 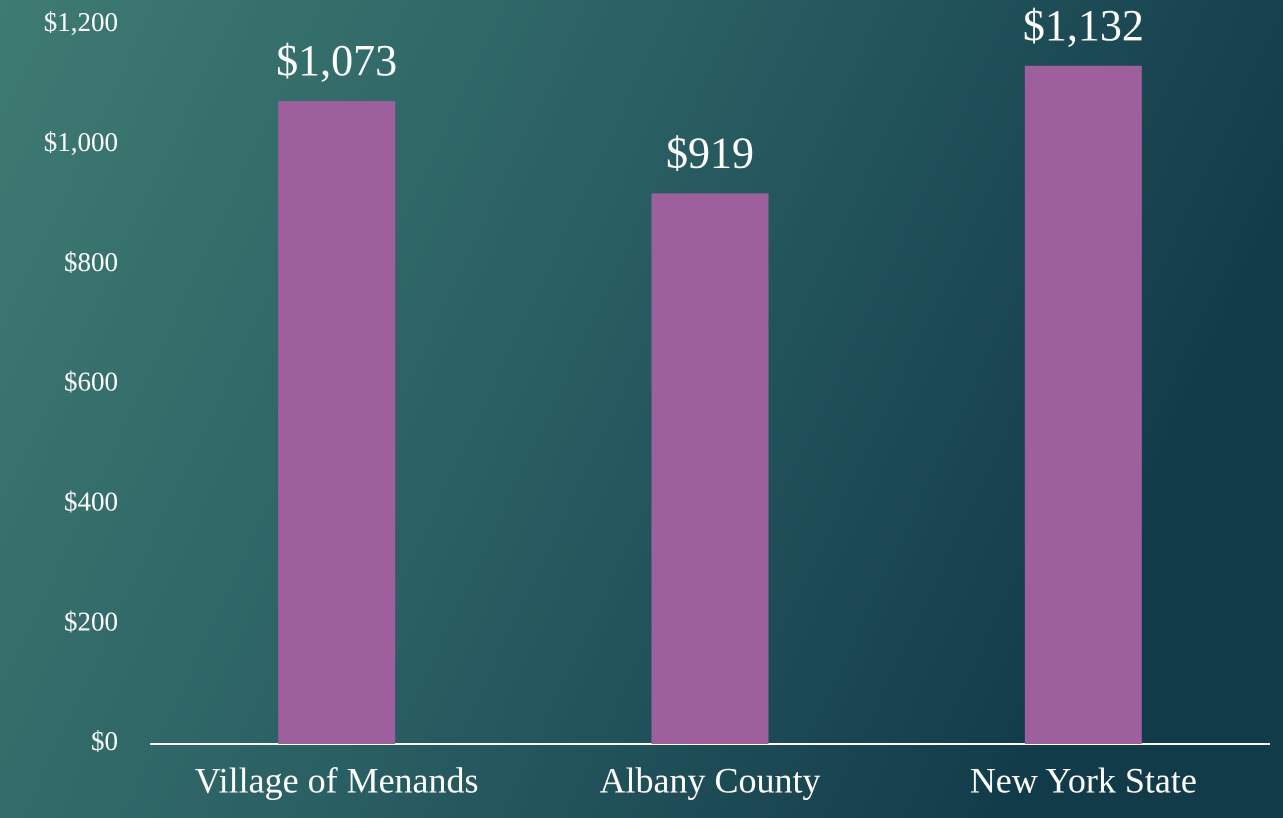 What do you see at coordinates (91, 502) in the screenshot?
I see `y-tick-label: $400` at bounding box center [91, 502].